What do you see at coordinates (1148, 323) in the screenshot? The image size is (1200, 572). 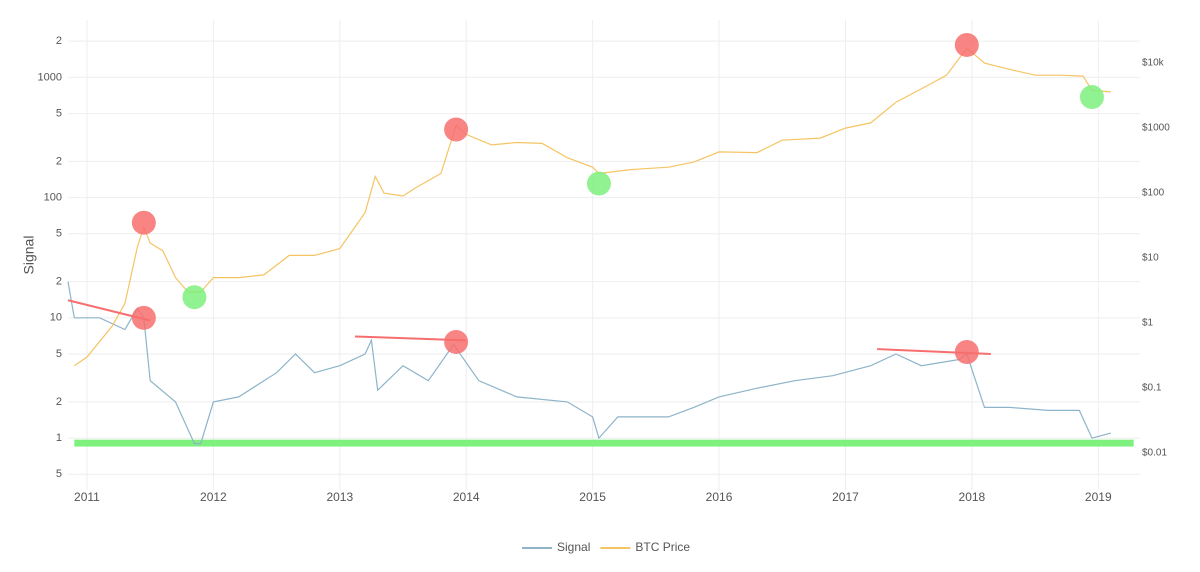 I see `y2-tick-label: $1` at bounding box center [1148, 323].